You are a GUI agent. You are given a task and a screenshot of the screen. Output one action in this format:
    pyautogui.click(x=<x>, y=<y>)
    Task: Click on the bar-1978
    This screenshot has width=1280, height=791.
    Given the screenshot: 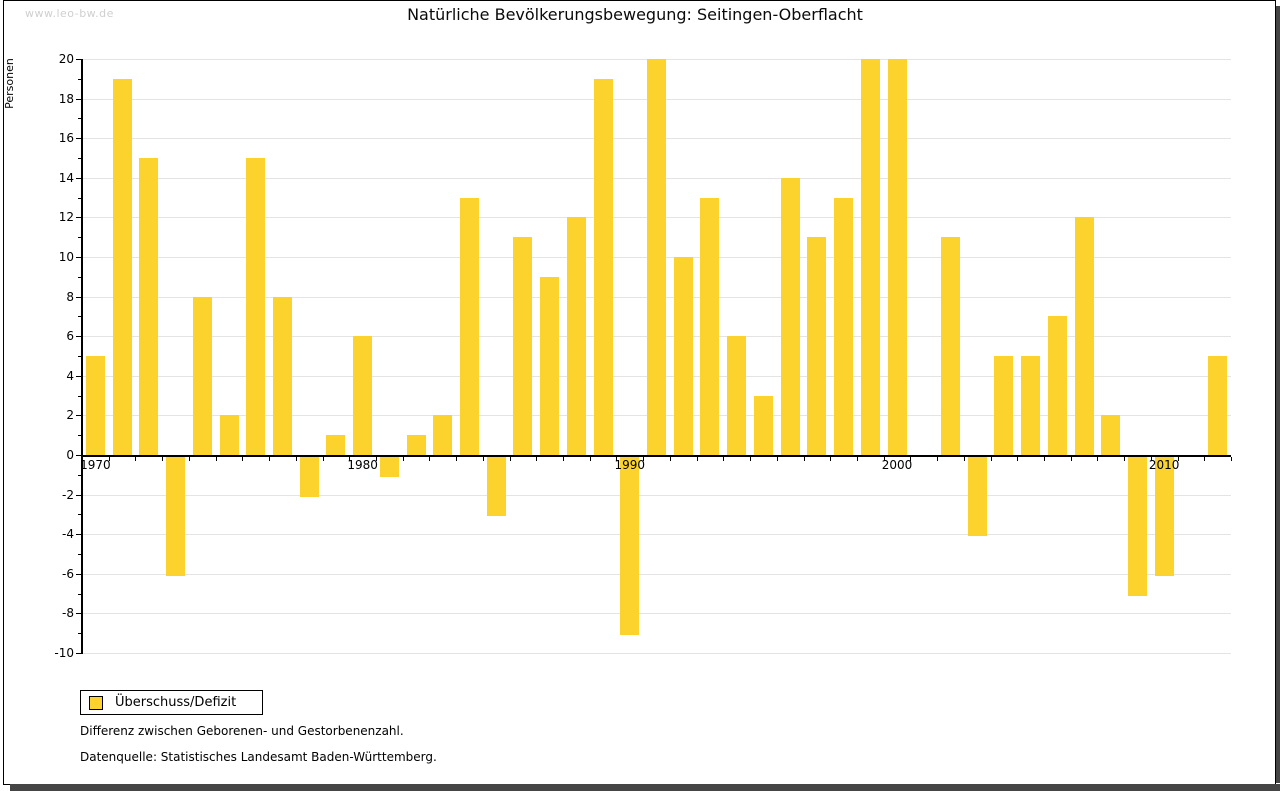 What is the action you would take?
    pyautogui.click(x=309, y=477)
    